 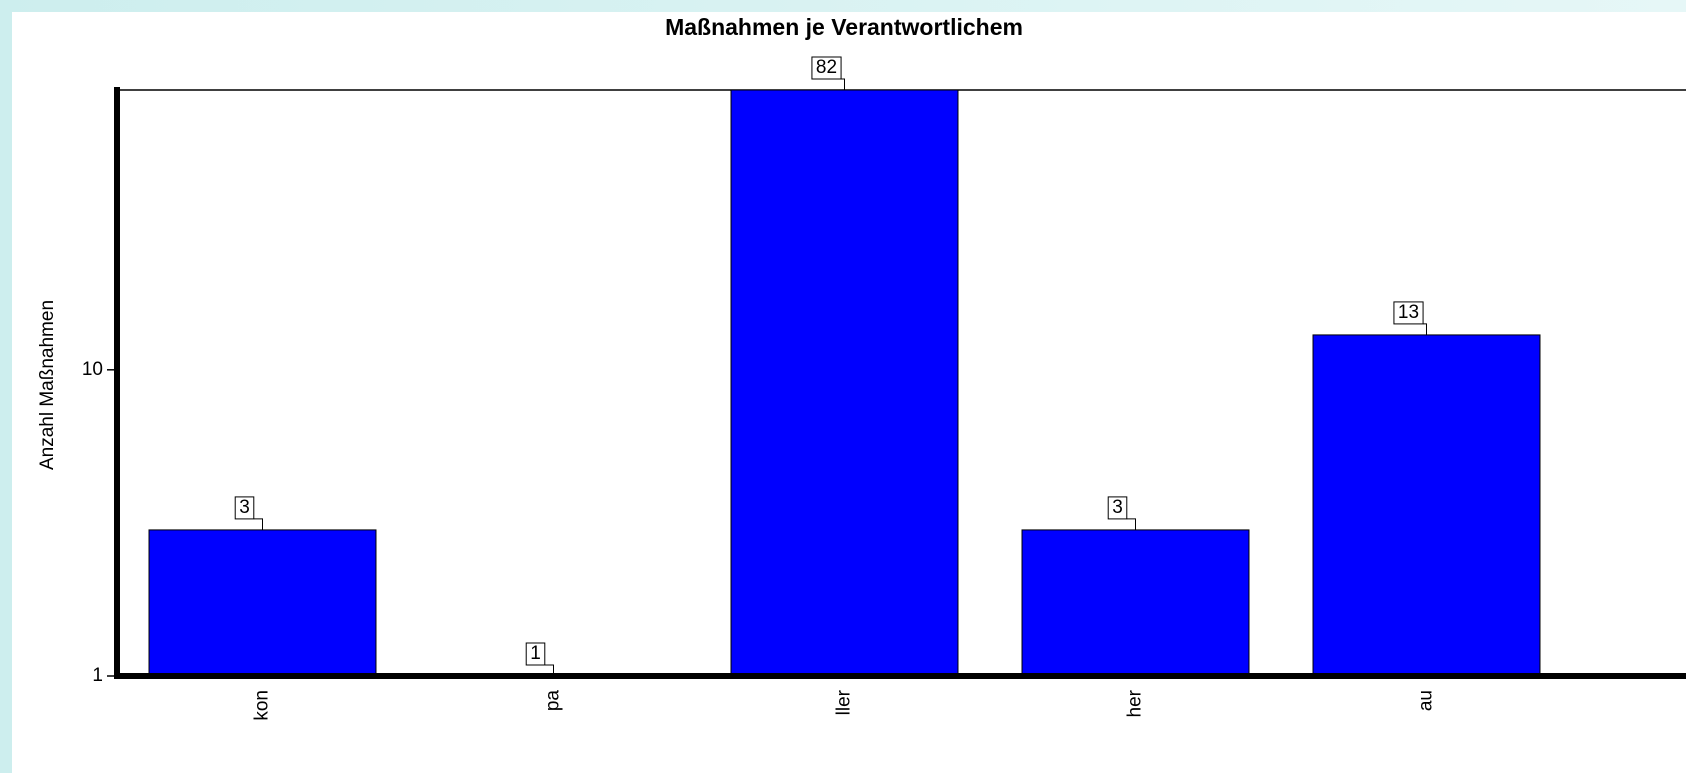 I want to click on data-label: 82, so click(x=826, y=67).